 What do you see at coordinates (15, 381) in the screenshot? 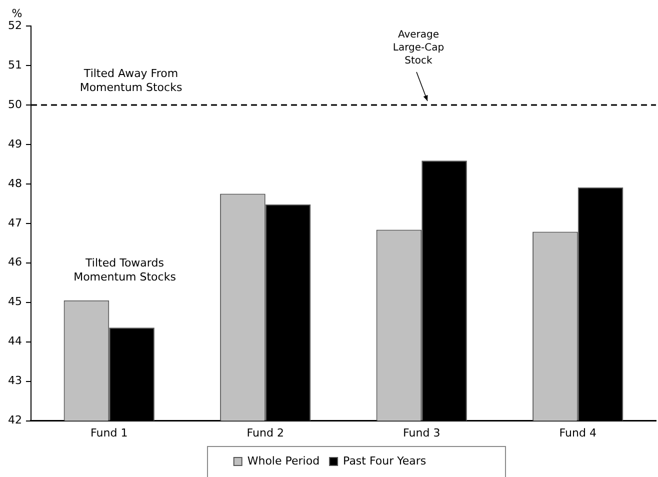
I see `y-tick-label: 43` at bounding box center [15, 381].